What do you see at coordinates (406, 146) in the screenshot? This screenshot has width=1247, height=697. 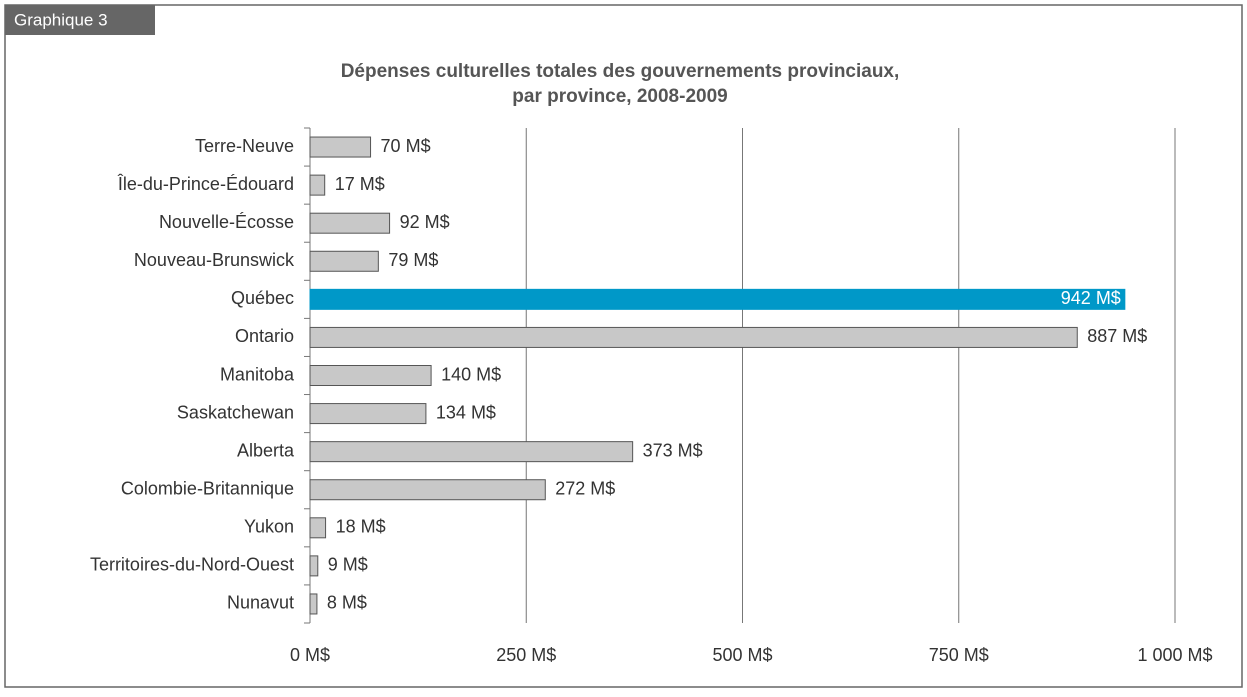 I see `value-label: 70 M$` at bounding box center [406, 146].